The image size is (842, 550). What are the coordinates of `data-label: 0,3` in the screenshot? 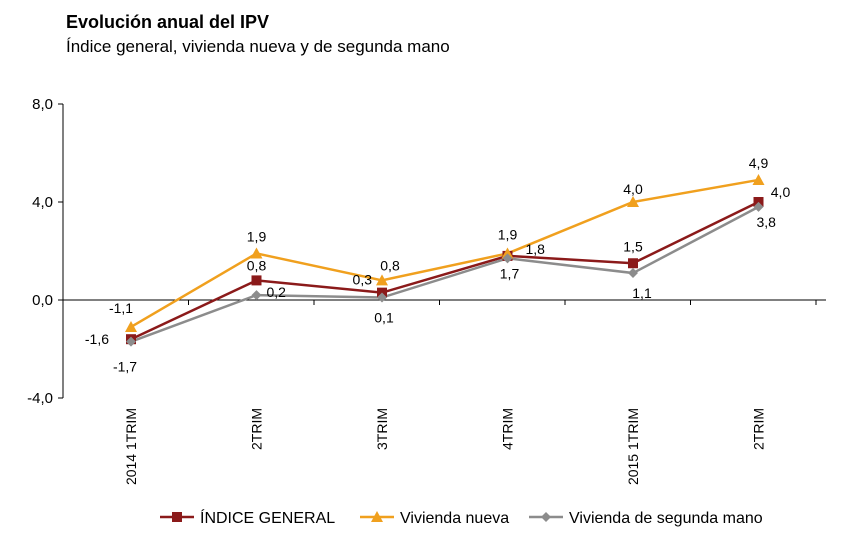 It's located at (363, 280).